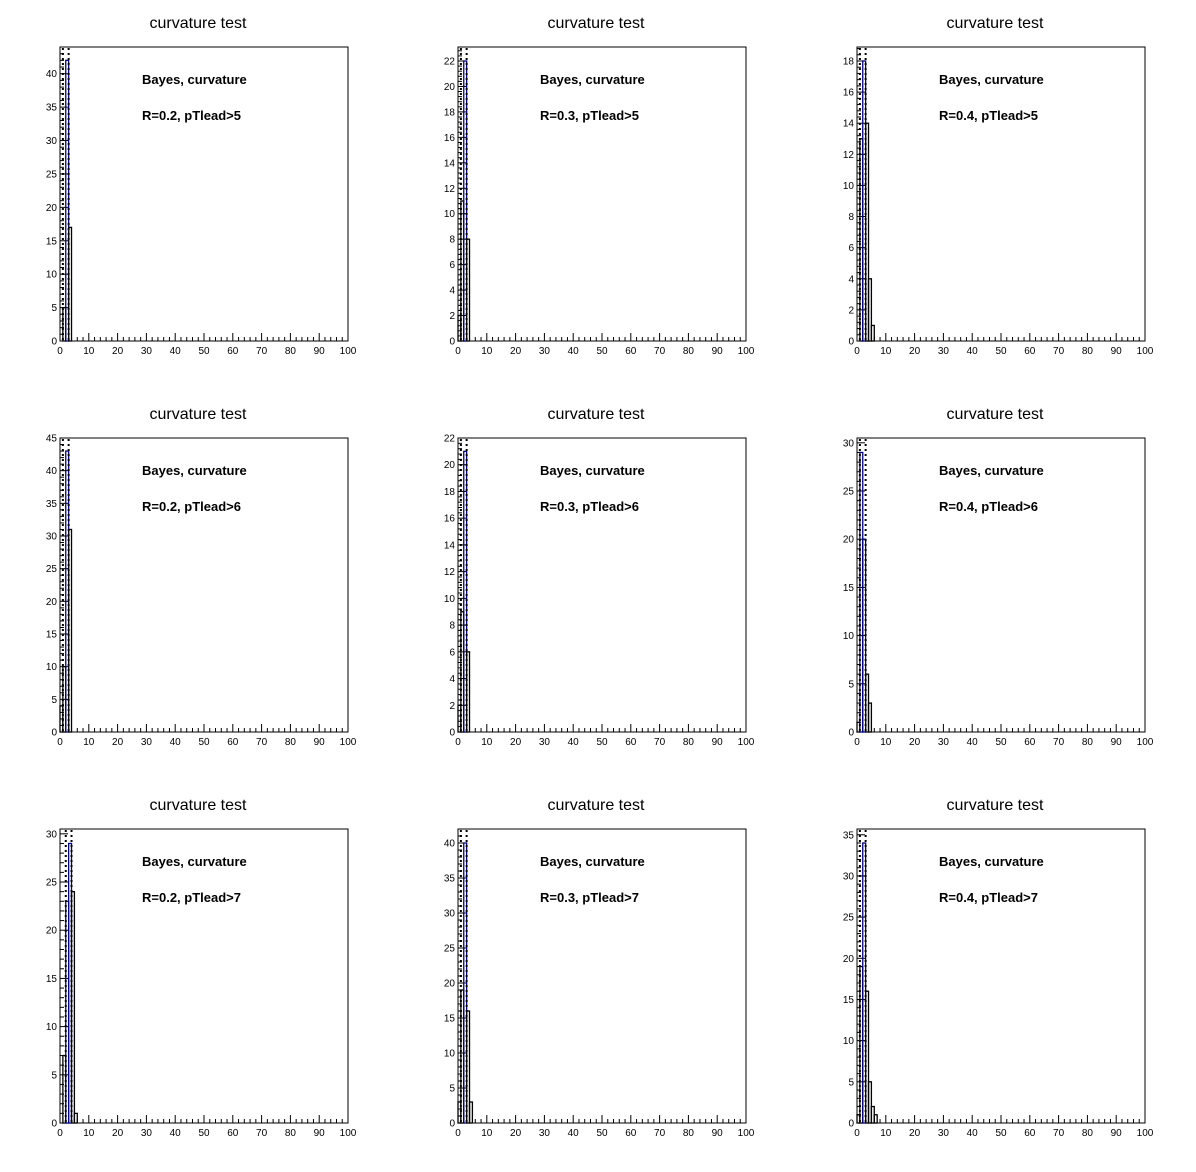 The height and width of the screenshot is (1172, 1196). What do you see at coordinates (450, 138) in the screenshot?
I see `y-tick-label: 16` at bounding box center [450, 138].